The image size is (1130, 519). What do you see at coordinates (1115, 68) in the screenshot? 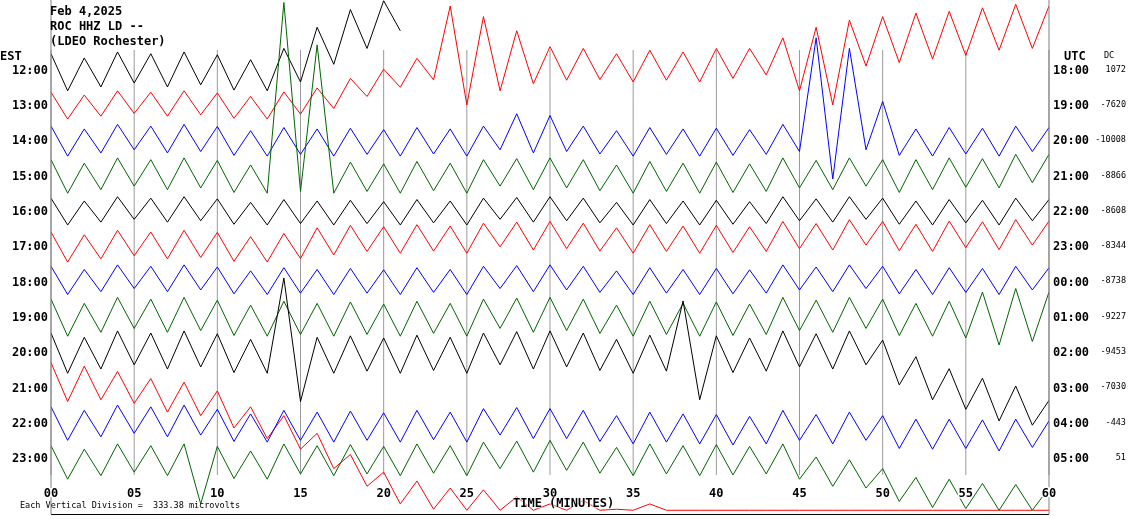
I see `text: 1072` at bounding box center [1115, 68].